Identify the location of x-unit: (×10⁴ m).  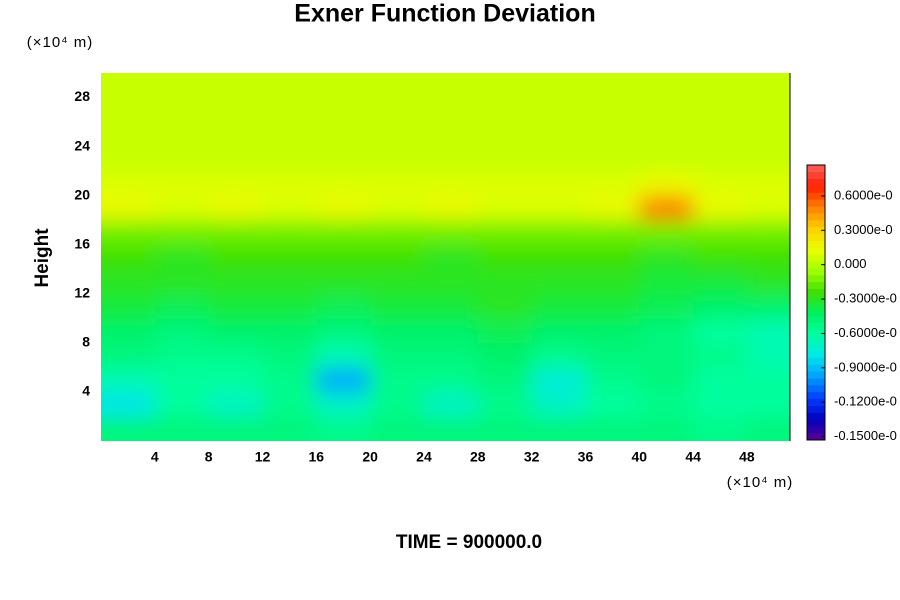
(760, 482).